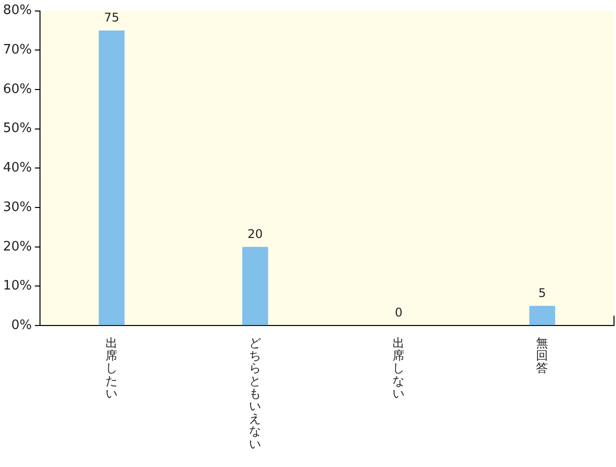 The height and width of the screenshot is (467, 616). Describe the element at coordinates (398, 313) in the screenshot. I see `data-label: 0` at that location.